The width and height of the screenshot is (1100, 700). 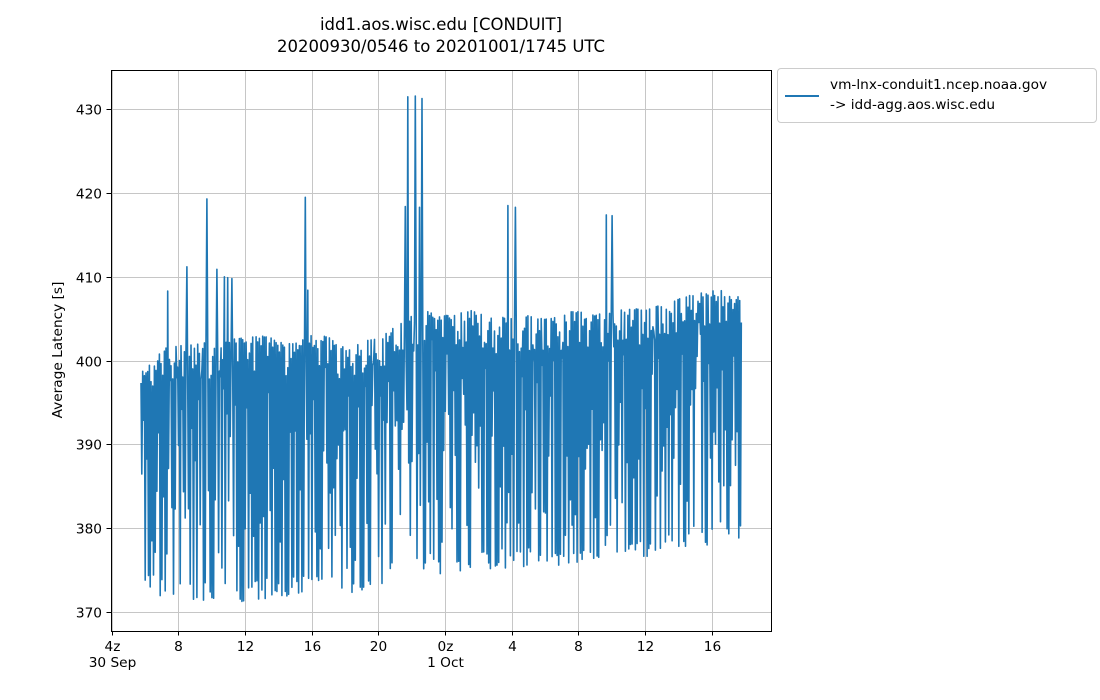 What do you see at coordinates (913, 104) in the screenshot?
I see `legend-label-line2: -> idd-agg.aos.wisc.edu` at bounding box center [913, 104].